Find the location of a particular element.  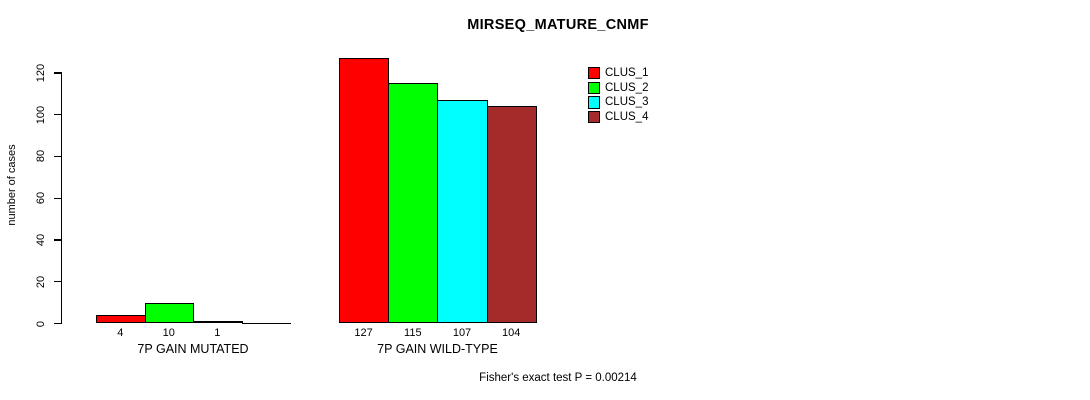

legend-label-clus_2: CLUS_2 is located at coordinates (627, 87).